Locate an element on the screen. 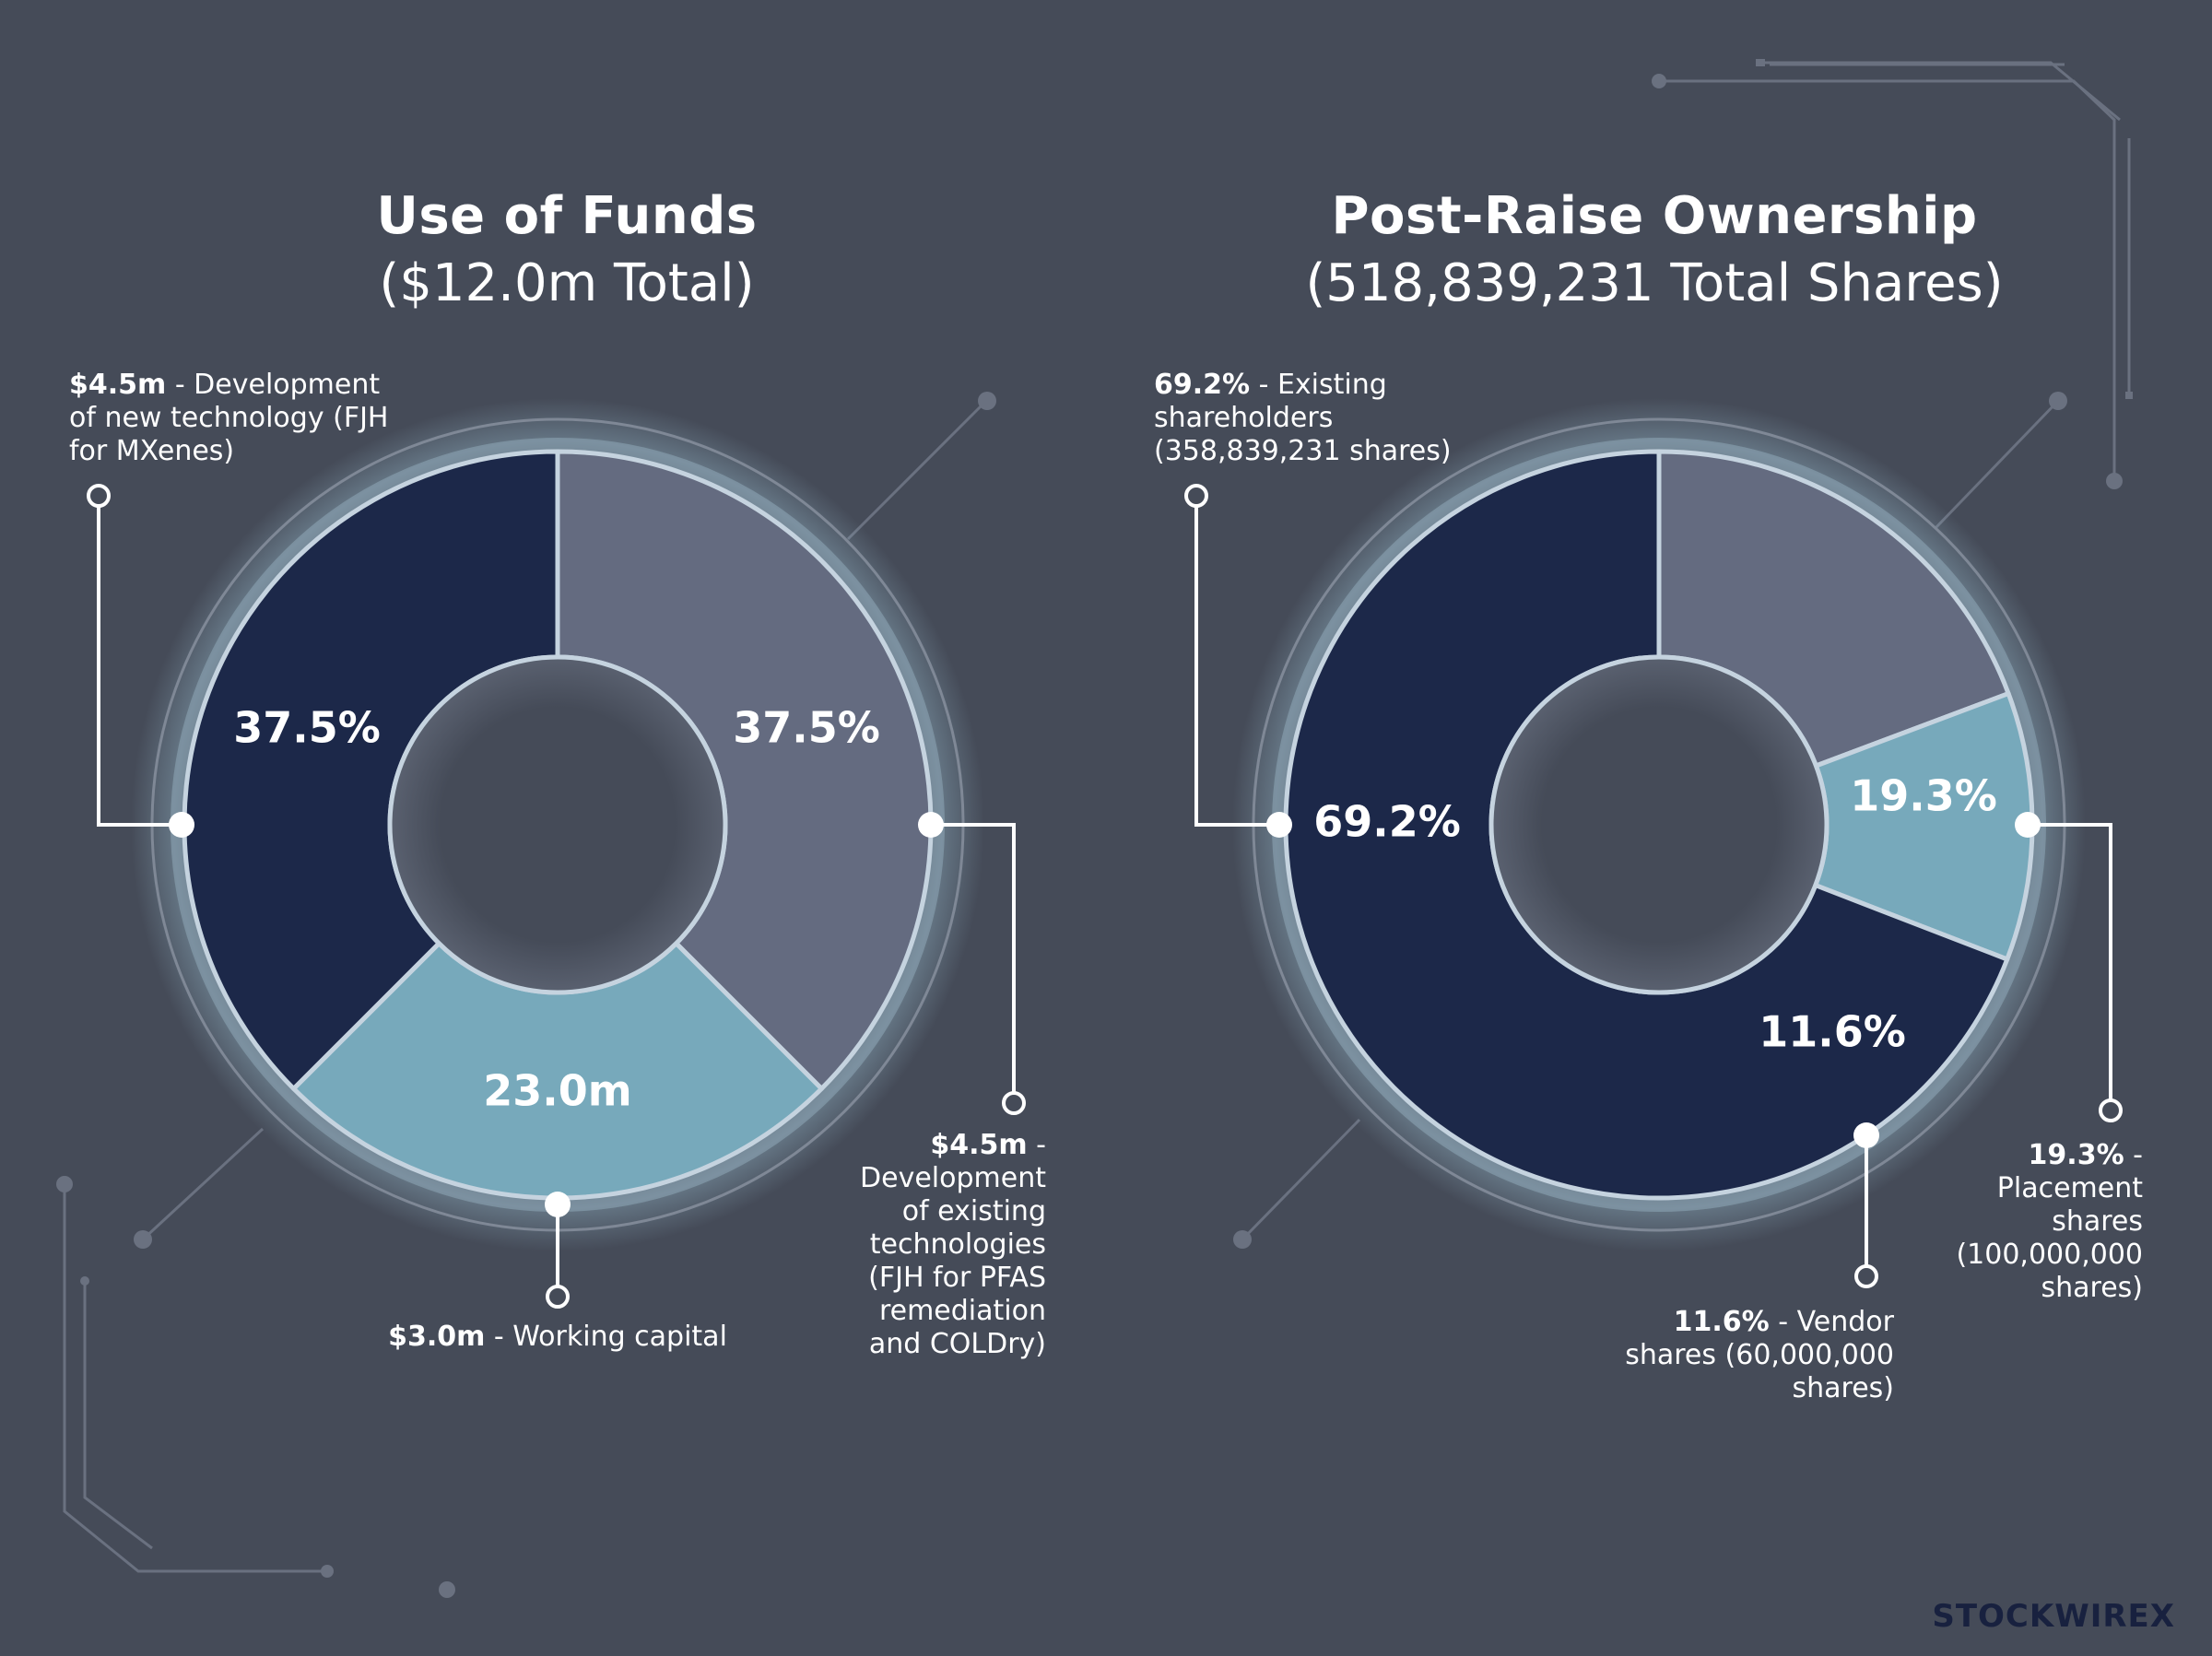 This screenshot has width=2212, height=1656. ownership-title: Post-Raise Ownership is located at coordinates (1654, 216).